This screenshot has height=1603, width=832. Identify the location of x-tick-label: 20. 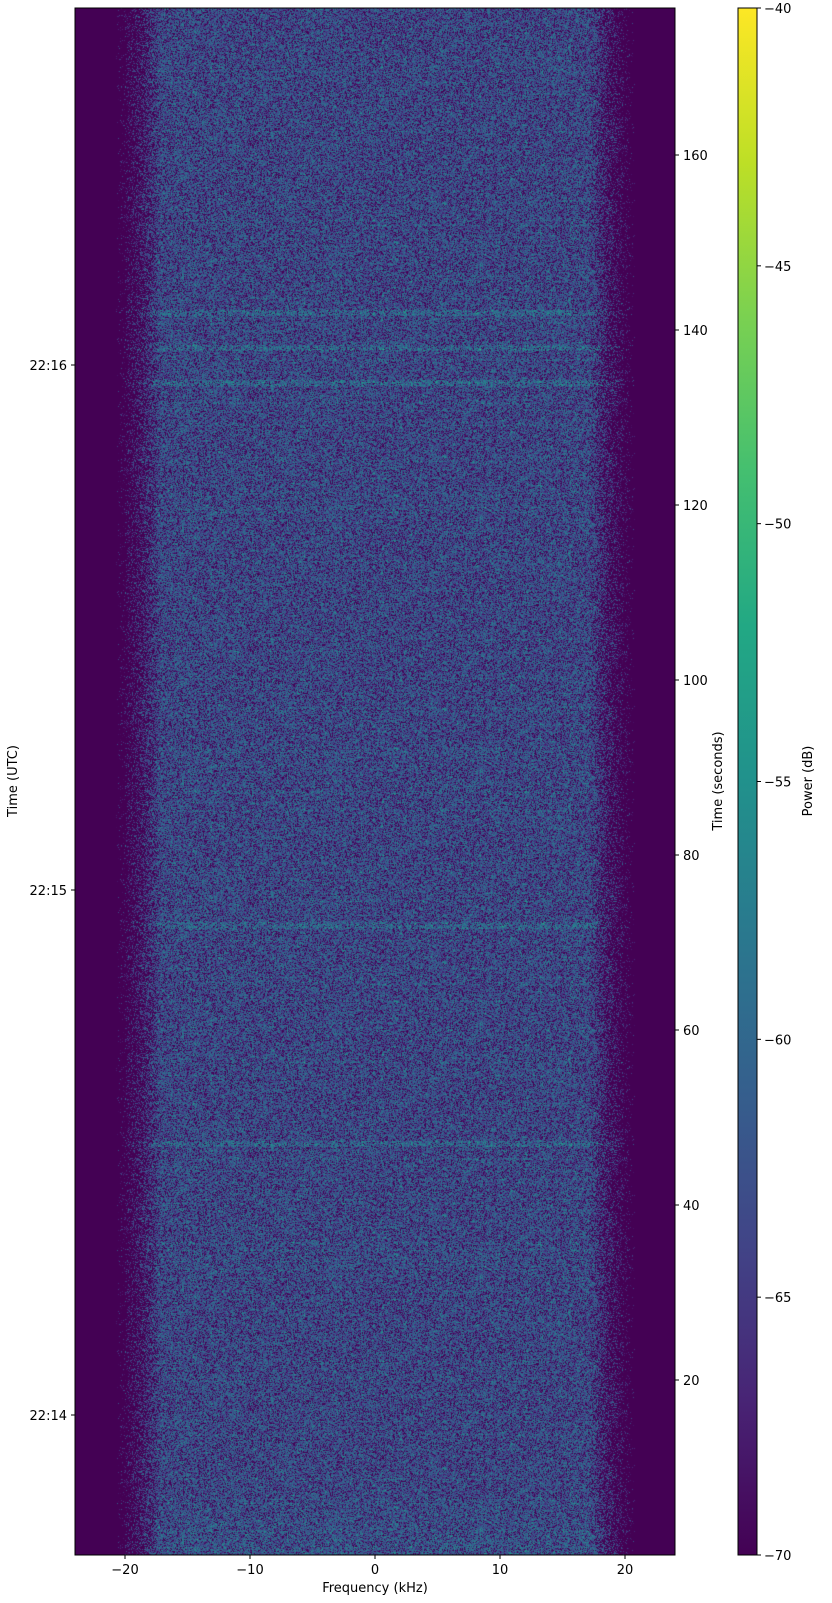
(625, 1570).